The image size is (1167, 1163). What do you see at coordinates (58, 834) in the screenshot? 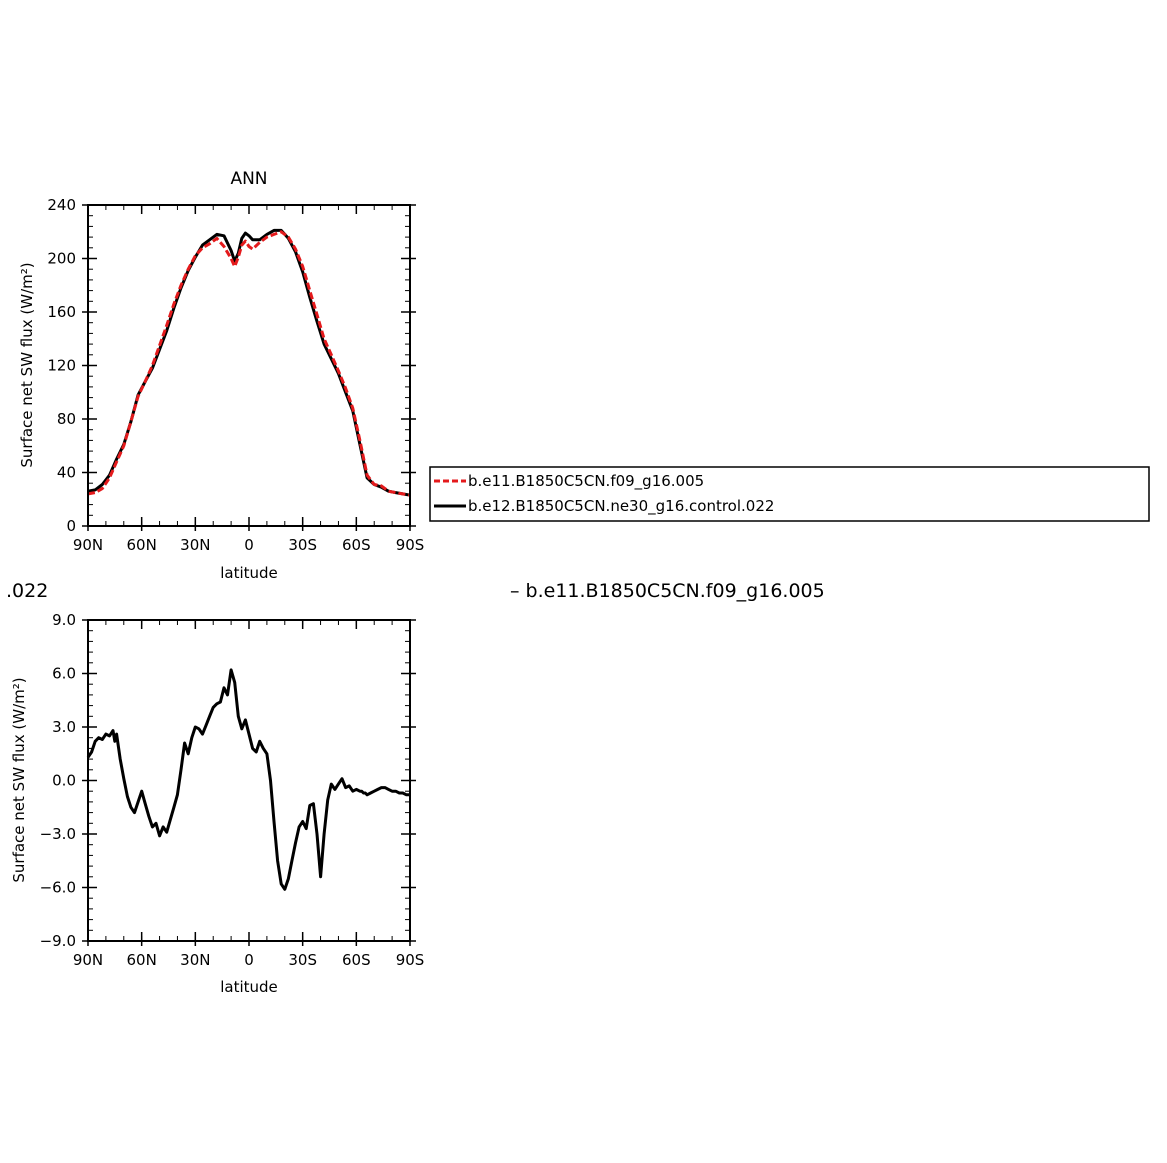
I see `bottom-panel-ytick-label: −3.0` at bounding box center [58, 834].